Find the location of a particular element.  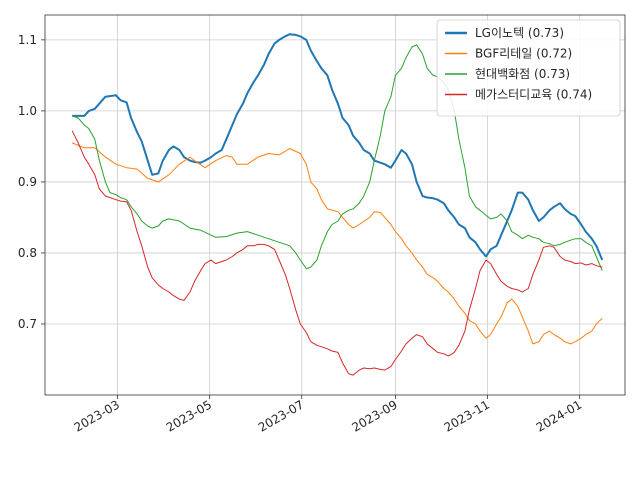

y-tick-label: 0.7 is located at coordinates (27, 324).